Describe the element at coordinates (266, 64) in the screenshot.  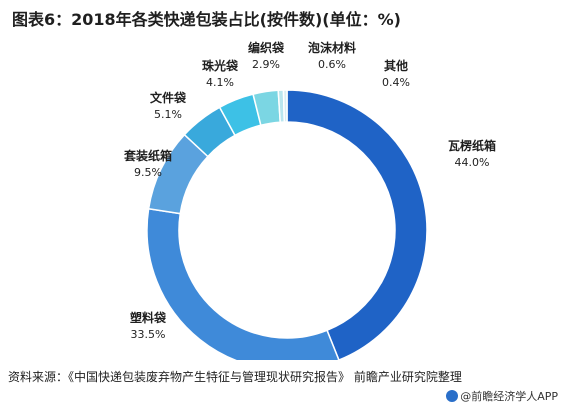
I see `slice-label-value: 2.9%` at that location.